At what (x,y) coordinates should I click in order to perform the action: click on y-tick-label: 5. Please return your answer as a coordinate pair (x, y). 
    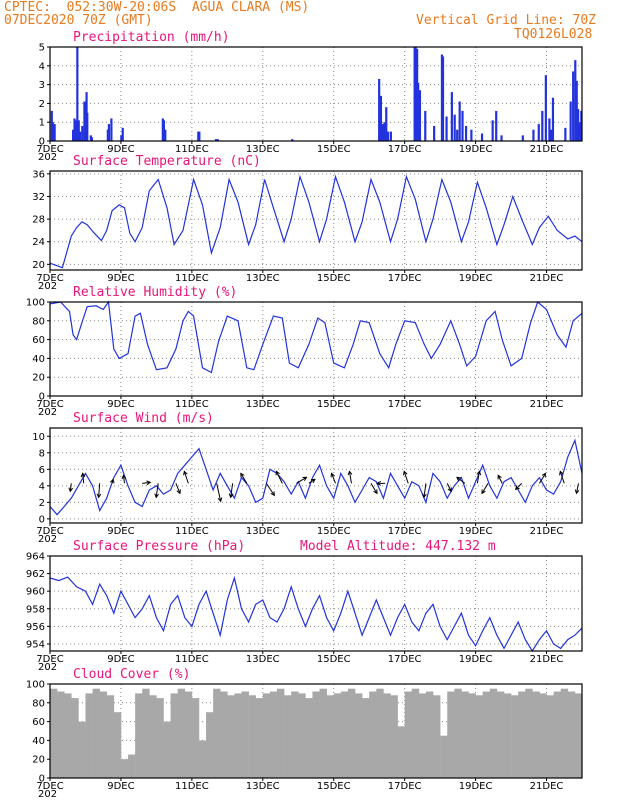
    Looking at the image, I should click on (42, 48).